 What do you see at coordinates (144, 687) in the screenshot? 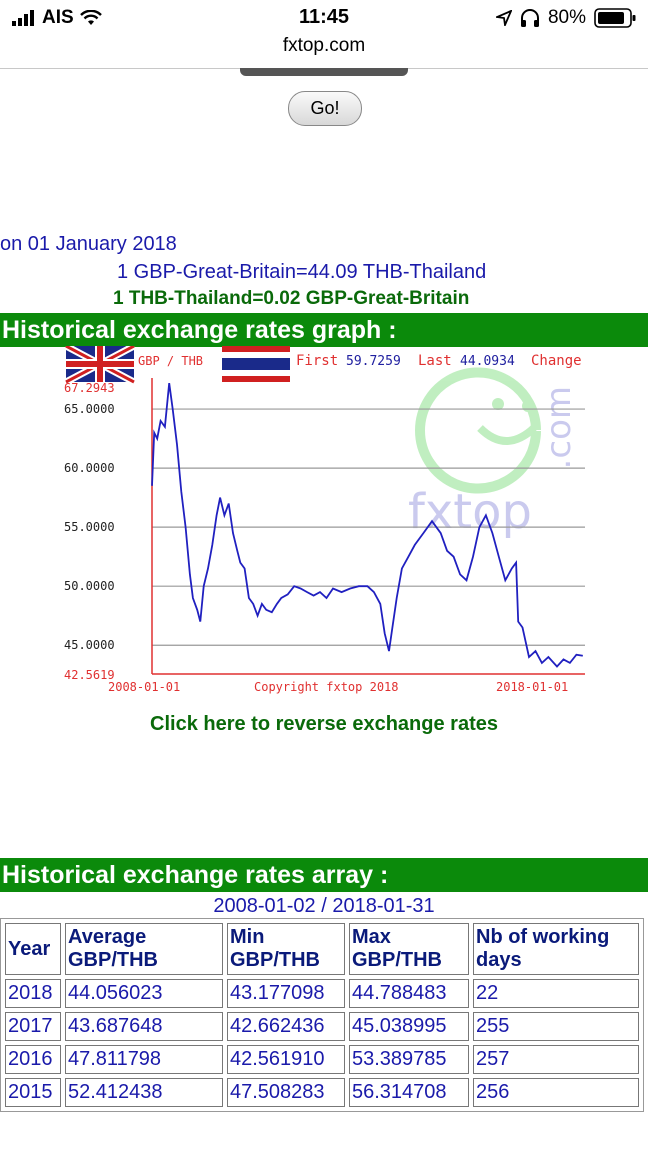
I see `x-start-label: 2008-01-01` at bounding box center [144, 687].